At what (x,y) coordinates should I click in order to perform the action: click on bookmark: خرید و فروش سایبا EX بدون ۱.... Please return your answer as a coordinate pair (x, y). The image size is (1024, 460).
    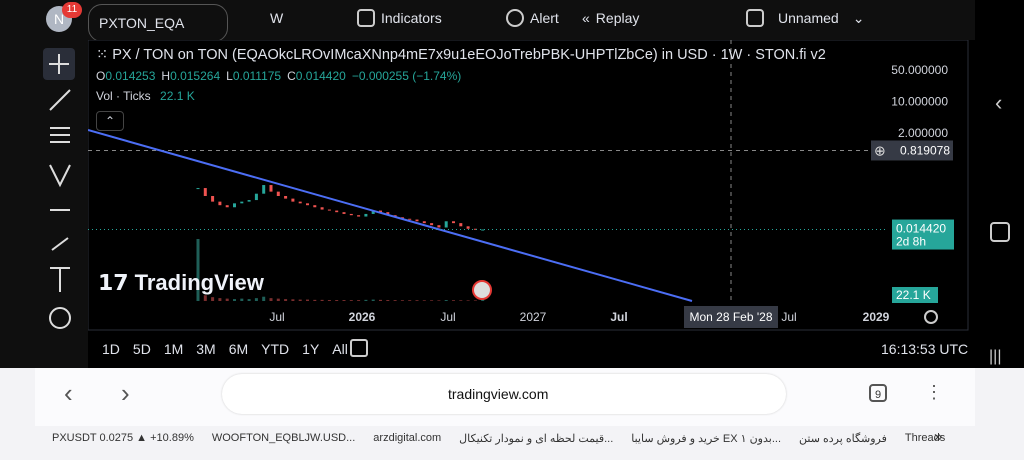
    Looking at the image, I should click on (706, 439).